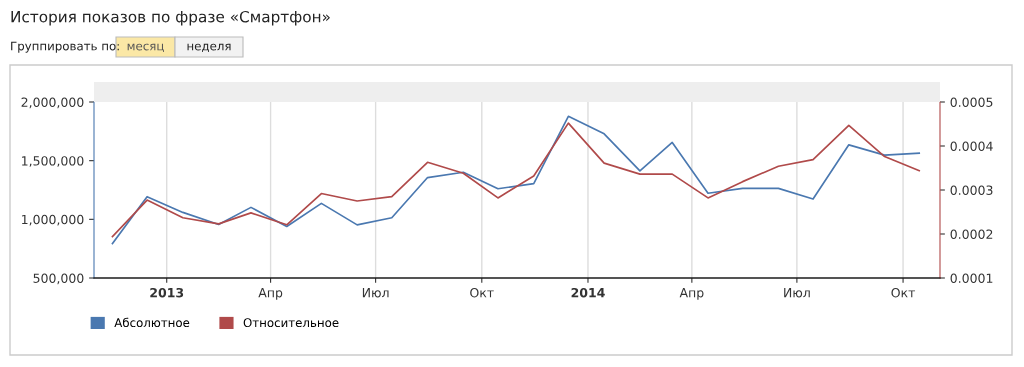 The height and width of the screenshot is (367, 1024). What do you see at coordinates (52, 103) in the screenshot?
I see `y-tick-label: 2,000,000` at bounding box center [52, 103].